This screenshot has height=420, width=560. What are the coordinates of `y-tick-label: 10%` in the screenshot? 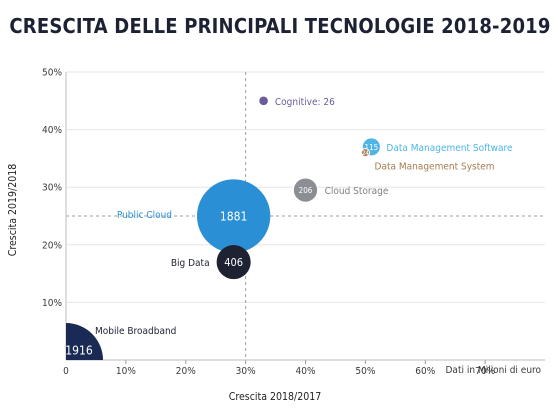 It's located at (52, 303).